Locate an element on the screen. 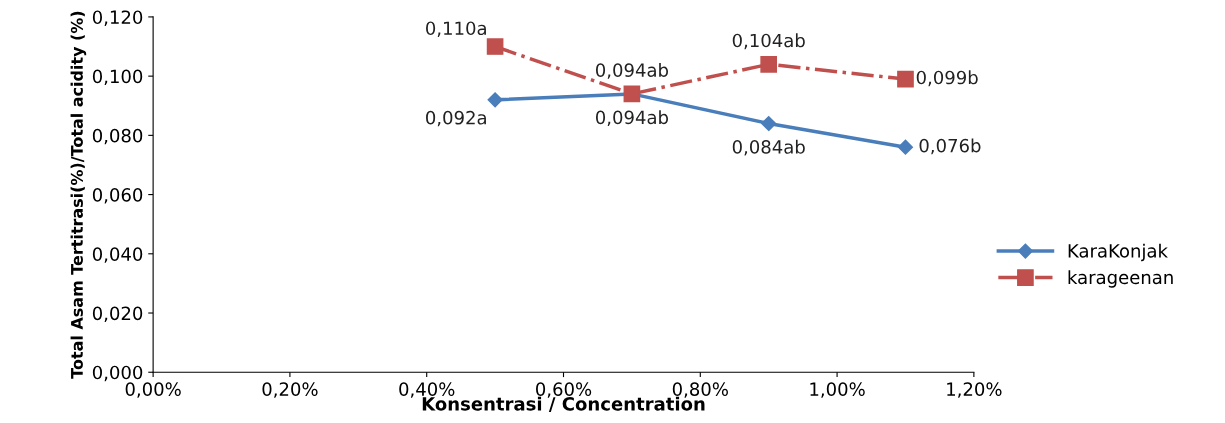  y-tick-label: 0,020 is located at coordinates (117, 314).